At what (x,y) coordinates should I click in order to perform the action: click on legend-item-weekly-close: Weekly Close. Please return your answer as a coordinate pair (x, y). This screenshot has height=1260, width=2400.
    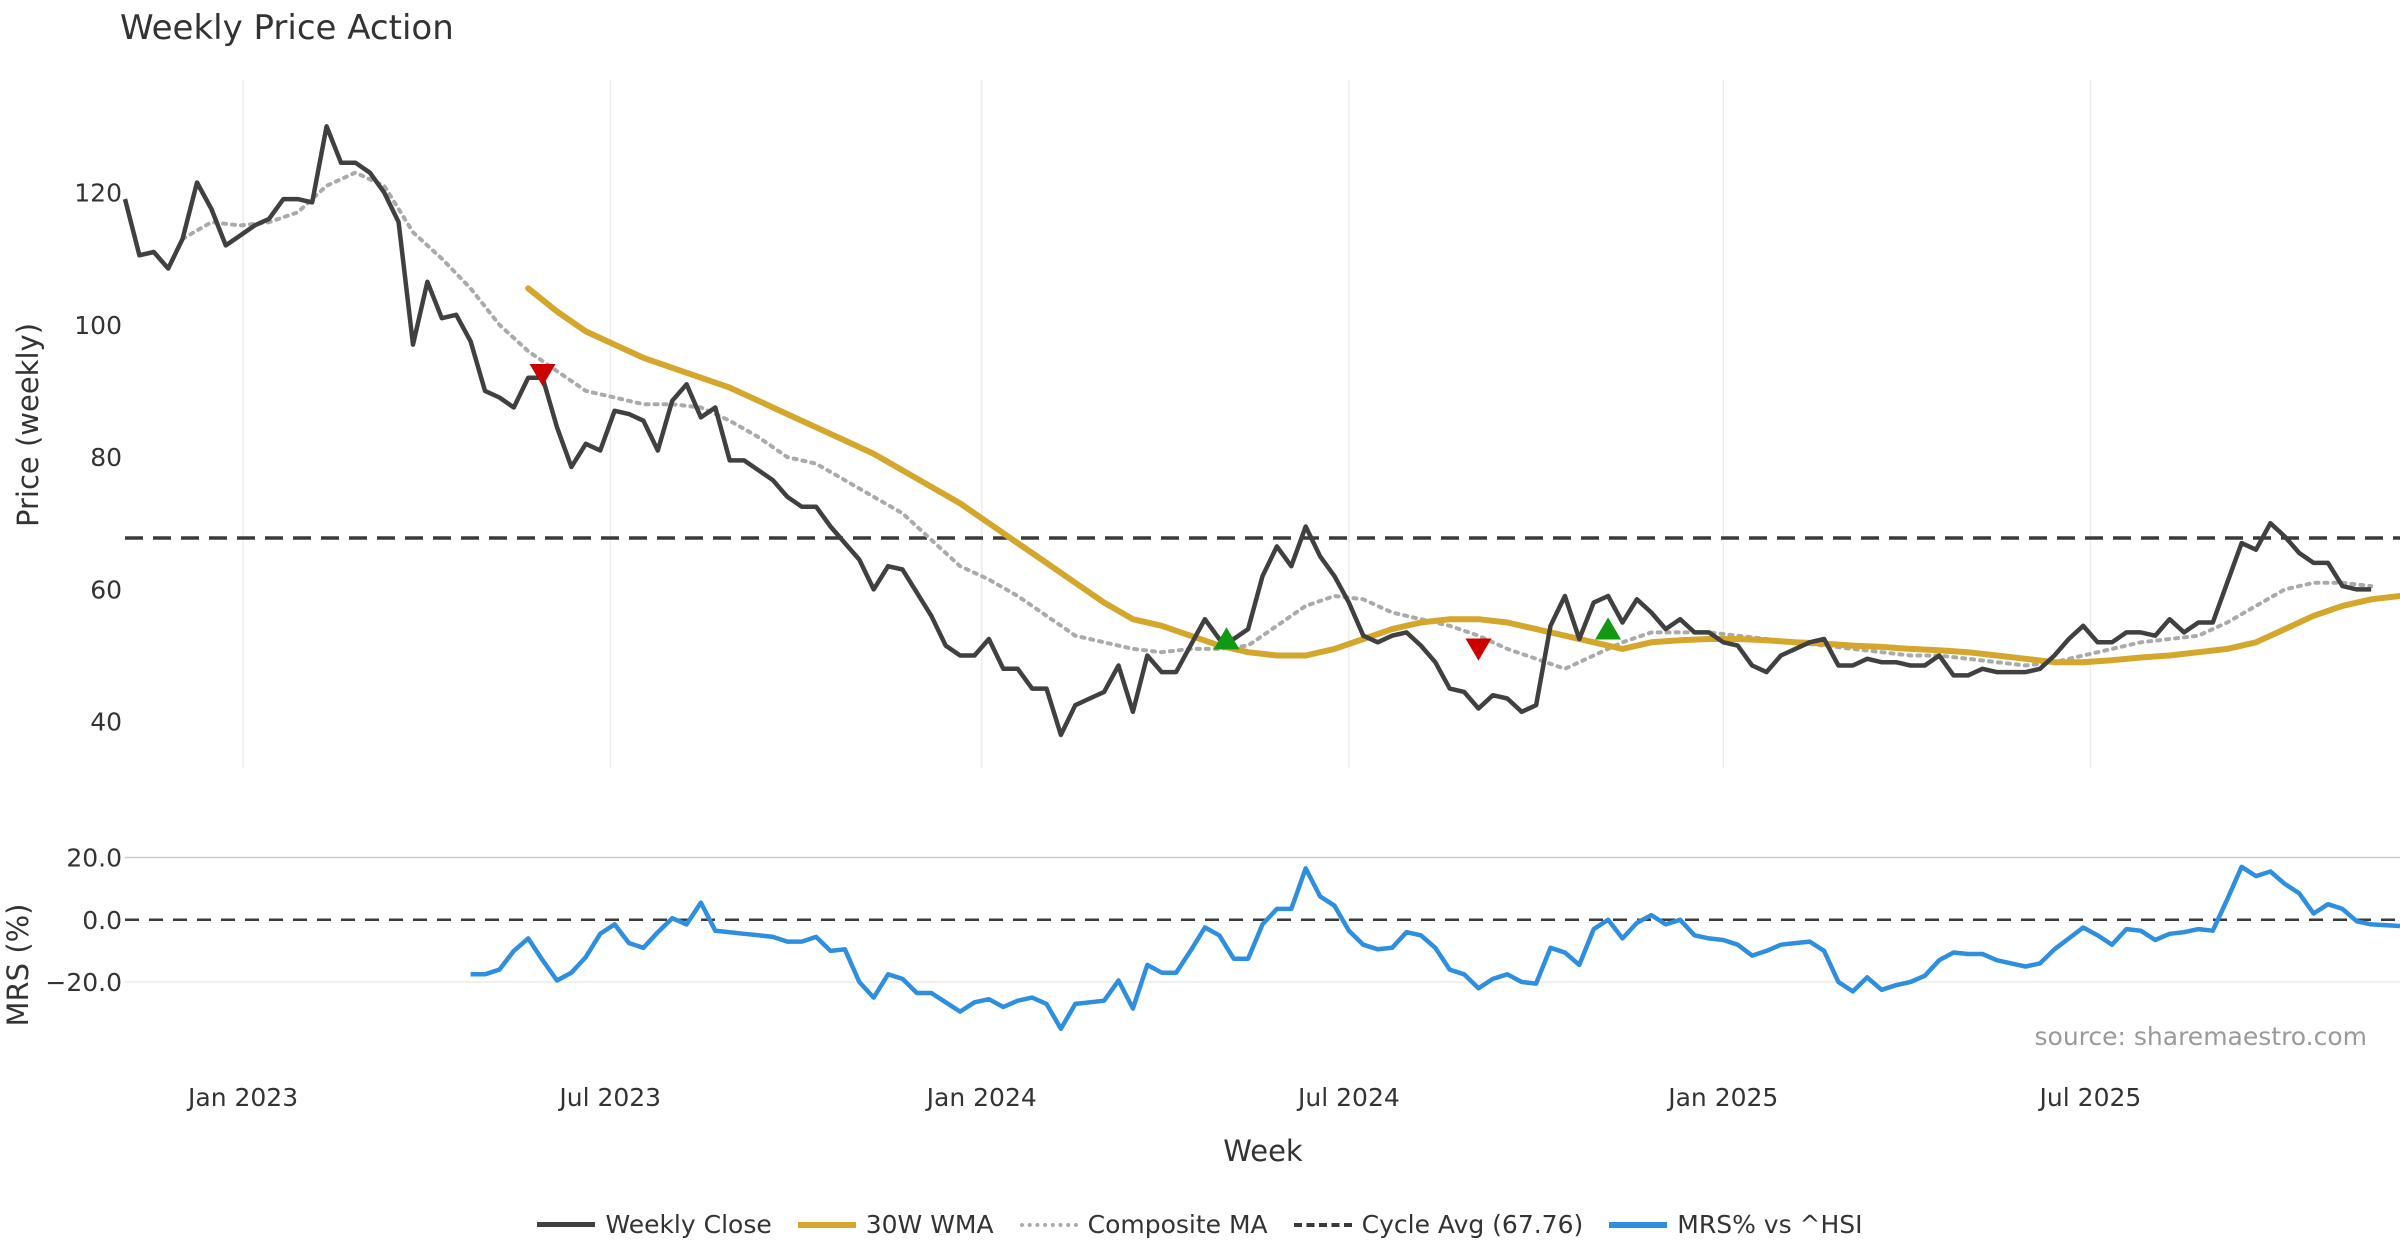
    Looking at the image, I should click on (654, 1224).